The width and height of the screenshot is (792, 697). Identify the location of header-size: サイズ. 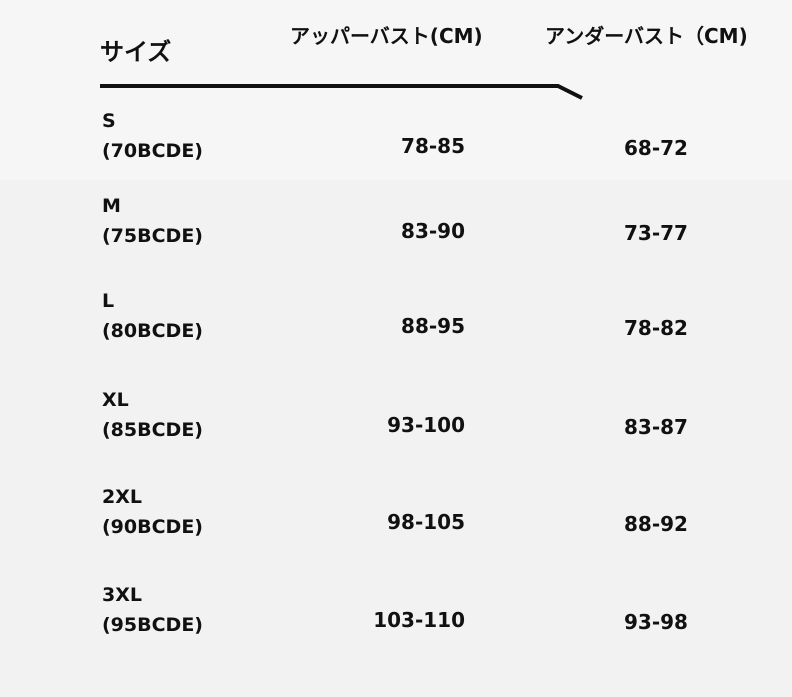
(136, 52).